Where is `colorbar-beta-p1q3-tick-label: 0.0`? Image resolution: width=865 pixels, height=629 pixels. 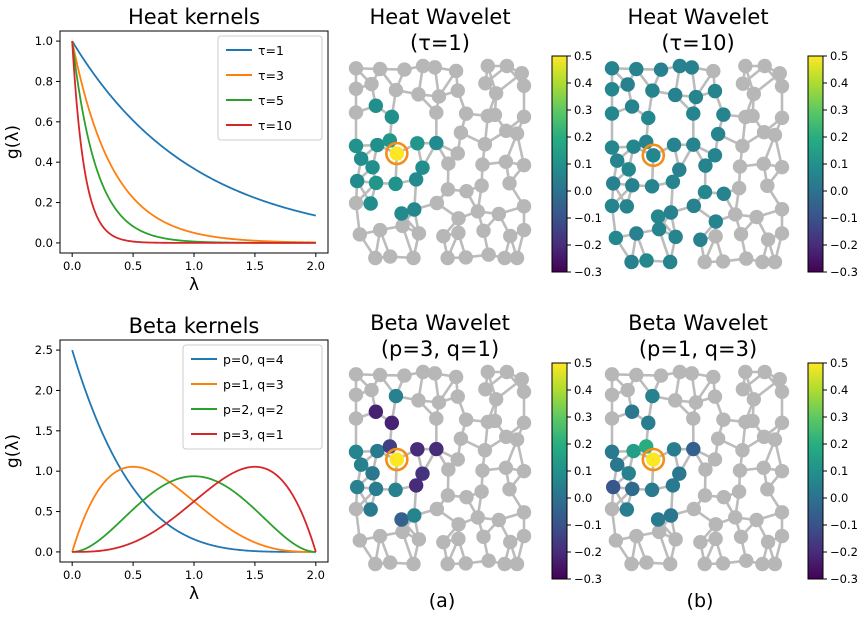 colorbar-beta-p1q3-tick-label: 0.0 is located at coordinates (839, 498).